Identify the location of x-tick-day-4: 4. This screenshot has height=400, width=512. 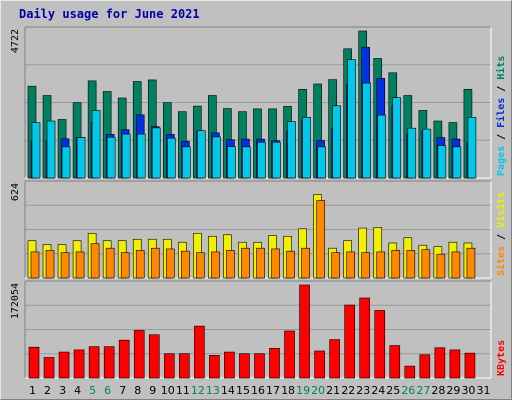
(77, 390).